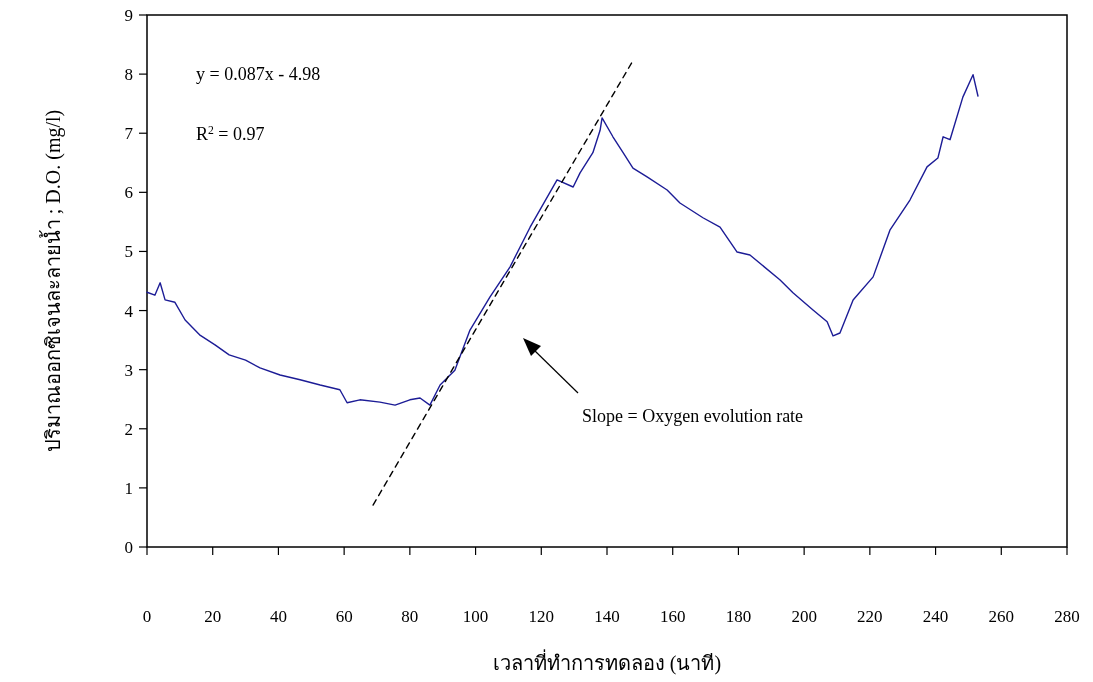 The image size is (1093, 682). I want to click on y-tick-label: 9, so click(128, 15).